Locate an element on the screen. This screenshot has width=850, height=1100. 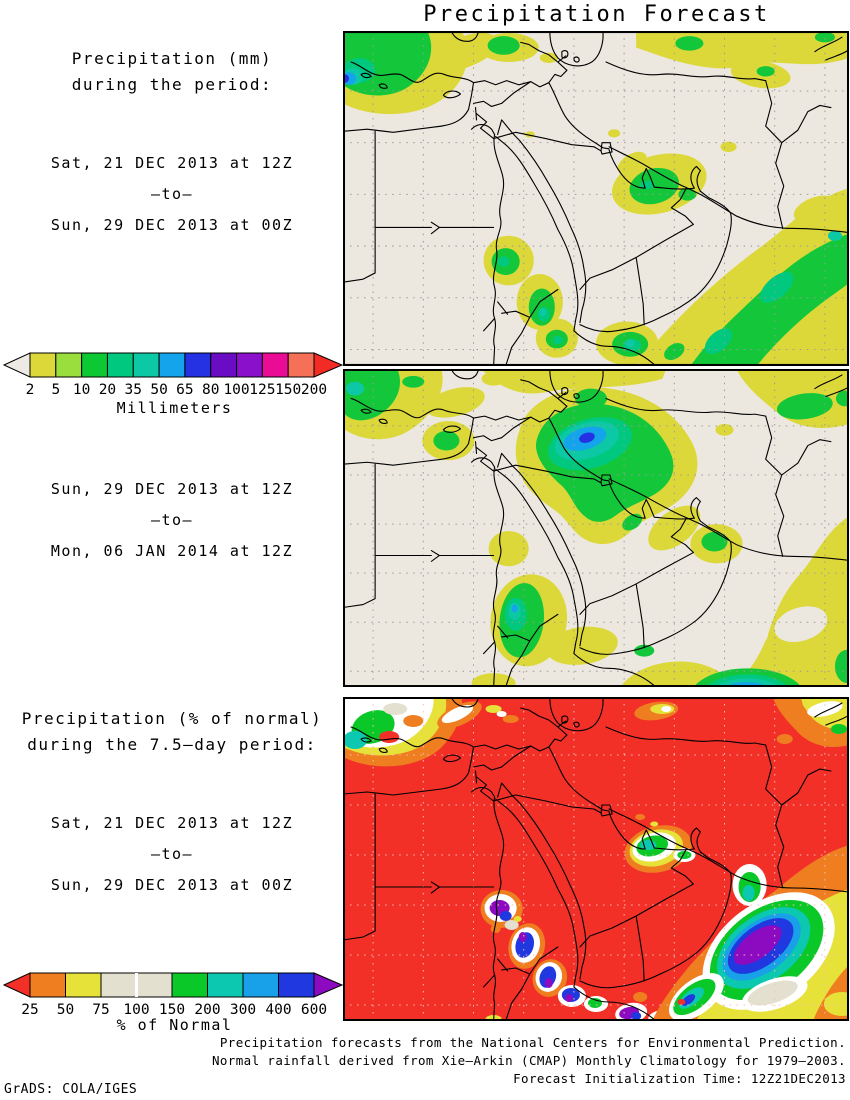
svg-text: 5 is located at coordinates (55, 390).